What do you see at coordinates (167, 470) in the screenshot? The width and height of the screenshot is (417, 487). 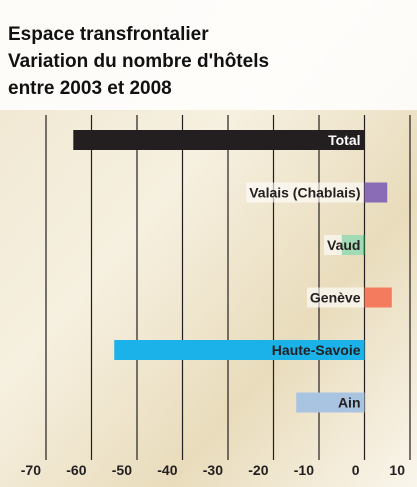 I see `x-tick-label: -40` at bounding box center [167, 470].